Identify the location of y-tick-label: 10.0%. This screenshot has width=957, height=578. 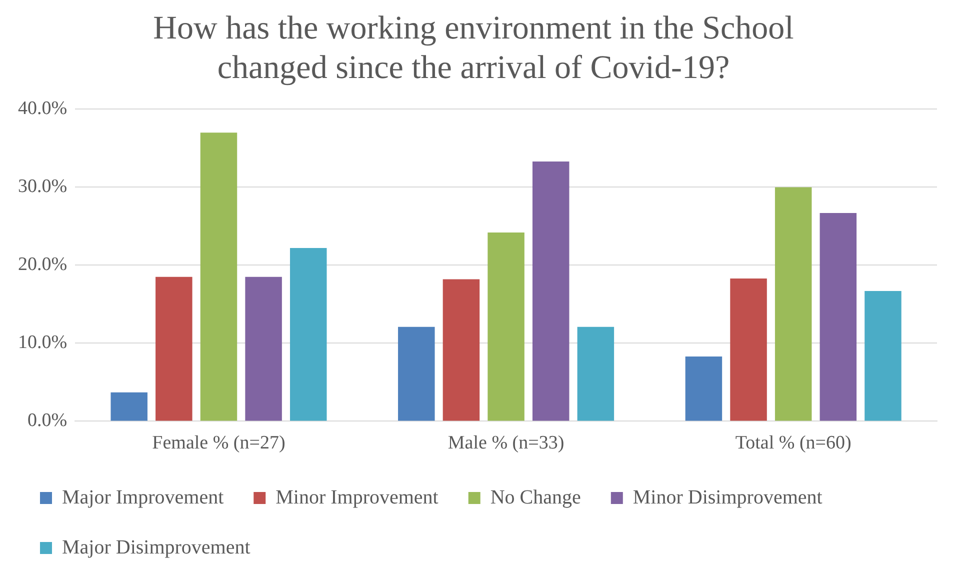
(43, 343).